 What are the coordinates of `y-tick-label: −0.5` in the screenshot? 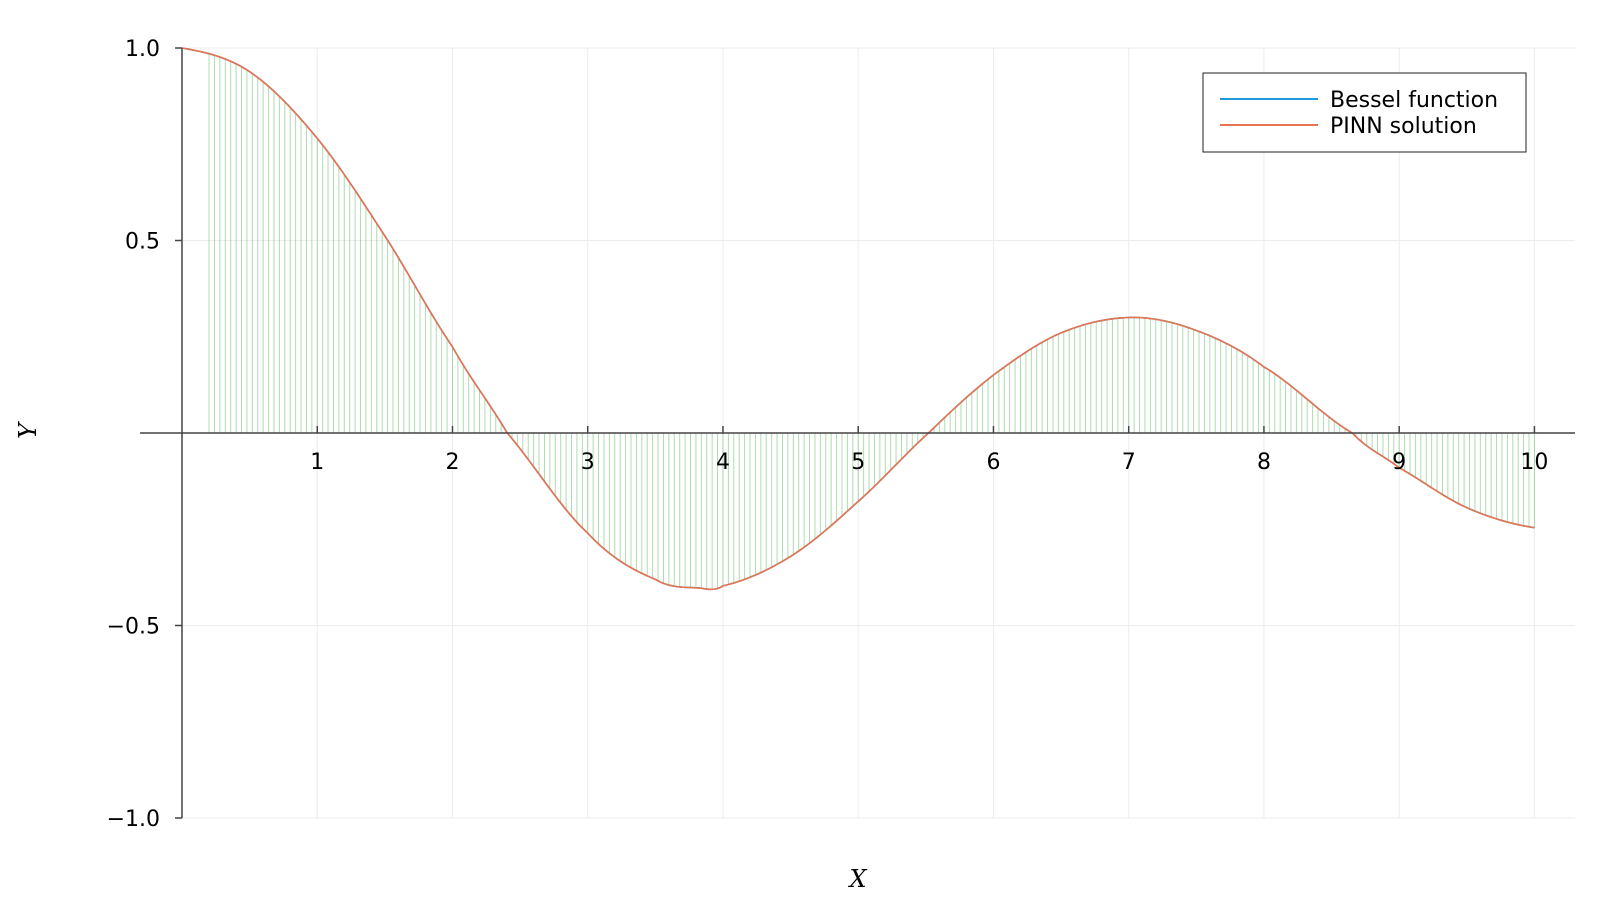 It's located at (133, 627).